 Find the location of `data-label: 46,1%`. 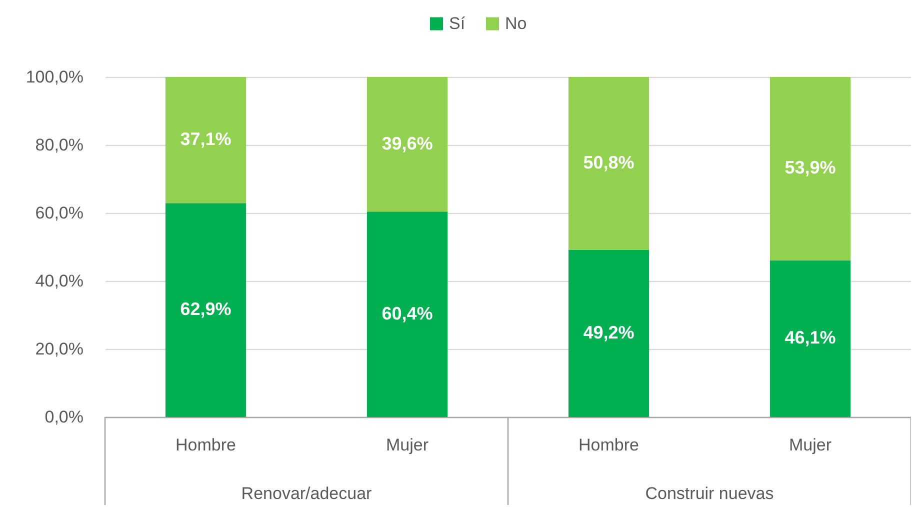

data-label: 46,1% is located at coordinates (810, 338).